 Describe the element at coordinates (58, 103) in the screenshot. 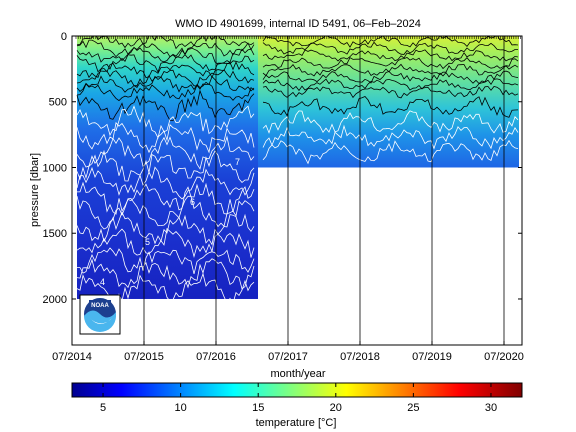

I see `y-tick-label: 500` at that location.